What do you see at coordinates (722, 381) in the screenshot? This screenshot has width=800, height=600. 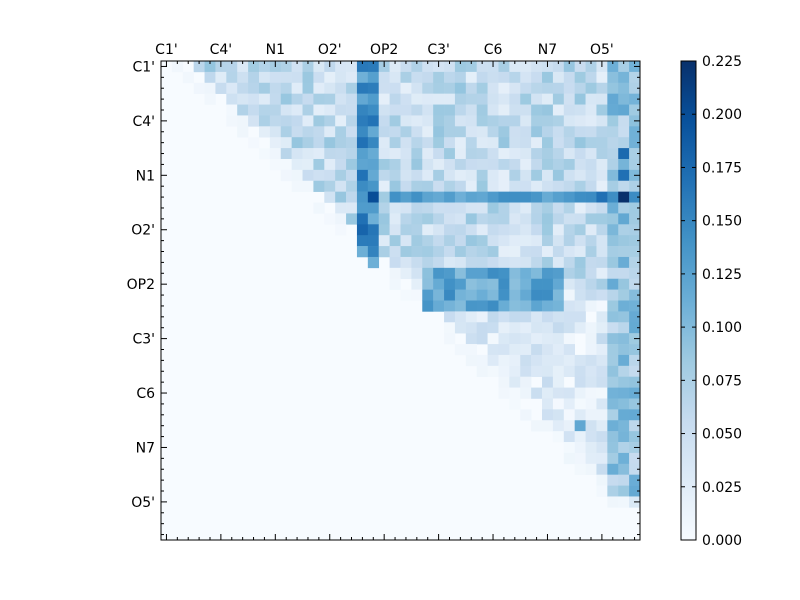 I see `colorbar-tick-label: 0.075` at bounding box center [722, 381].